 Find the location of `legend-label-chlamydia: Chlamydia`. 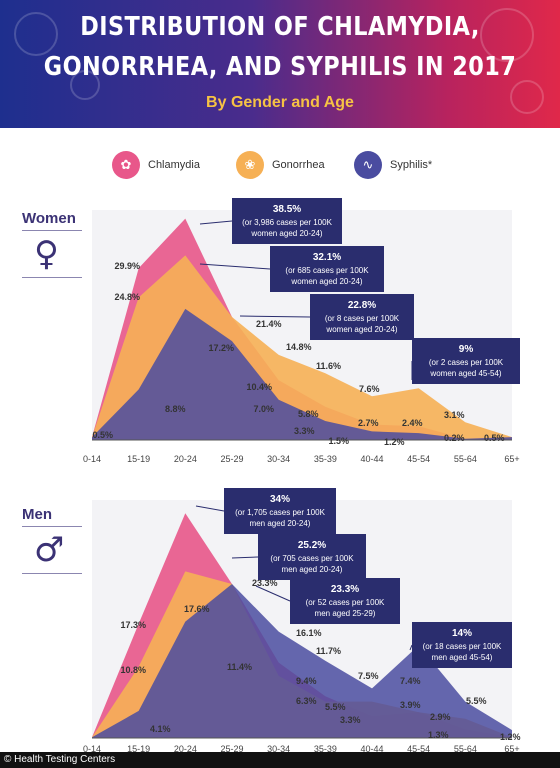

legend-label-chlamydia: Chlamydia is located at coordinates (174, 165).